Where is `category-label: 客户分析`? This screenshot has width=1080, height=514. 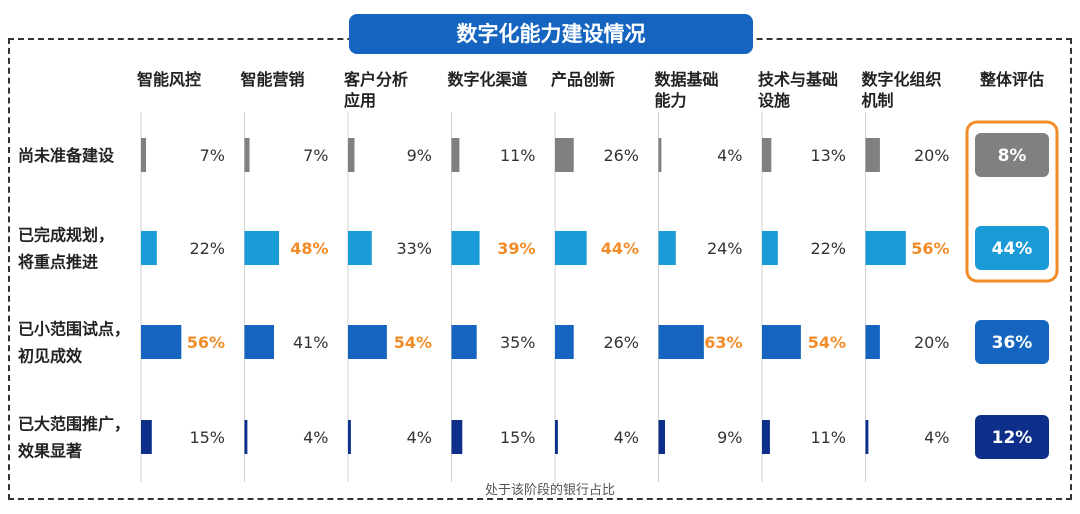
category-label: 客户分析 is located at coordinates (376, 79).